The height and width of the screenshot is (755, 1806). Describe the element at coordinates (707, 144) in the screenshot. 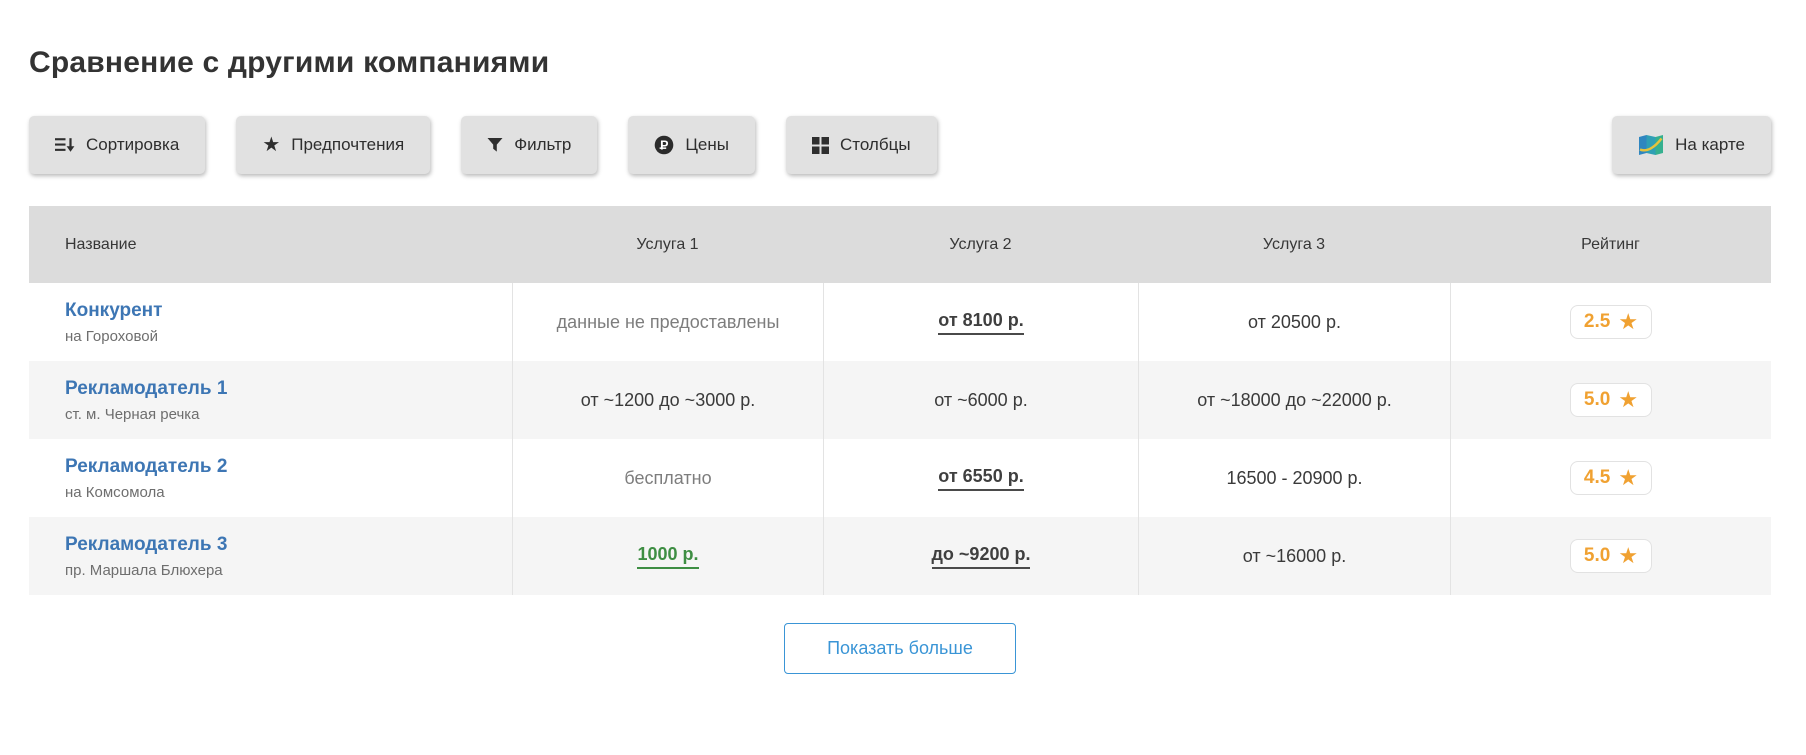

I see `prices-button-label: Цены` at that location.